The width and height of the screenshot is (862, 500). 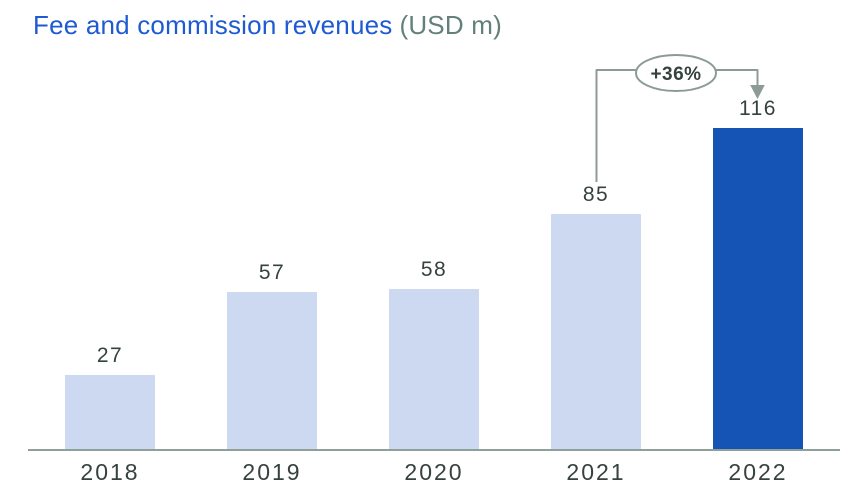 I want to click on bar-2022, so click(x=758, y=289).